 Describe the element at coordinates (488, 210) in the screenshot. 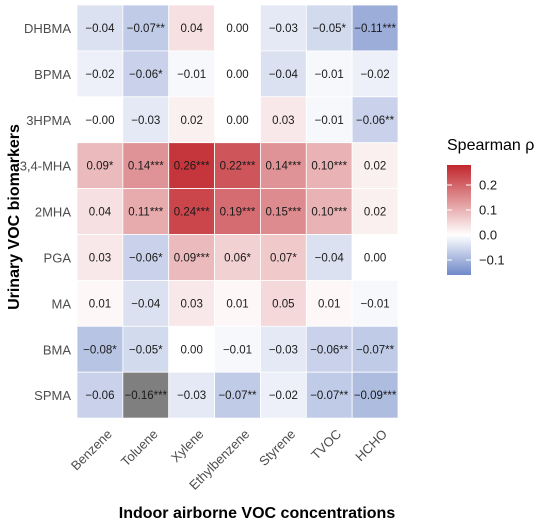

I see `legend-tick-label: 0.1` at that location.